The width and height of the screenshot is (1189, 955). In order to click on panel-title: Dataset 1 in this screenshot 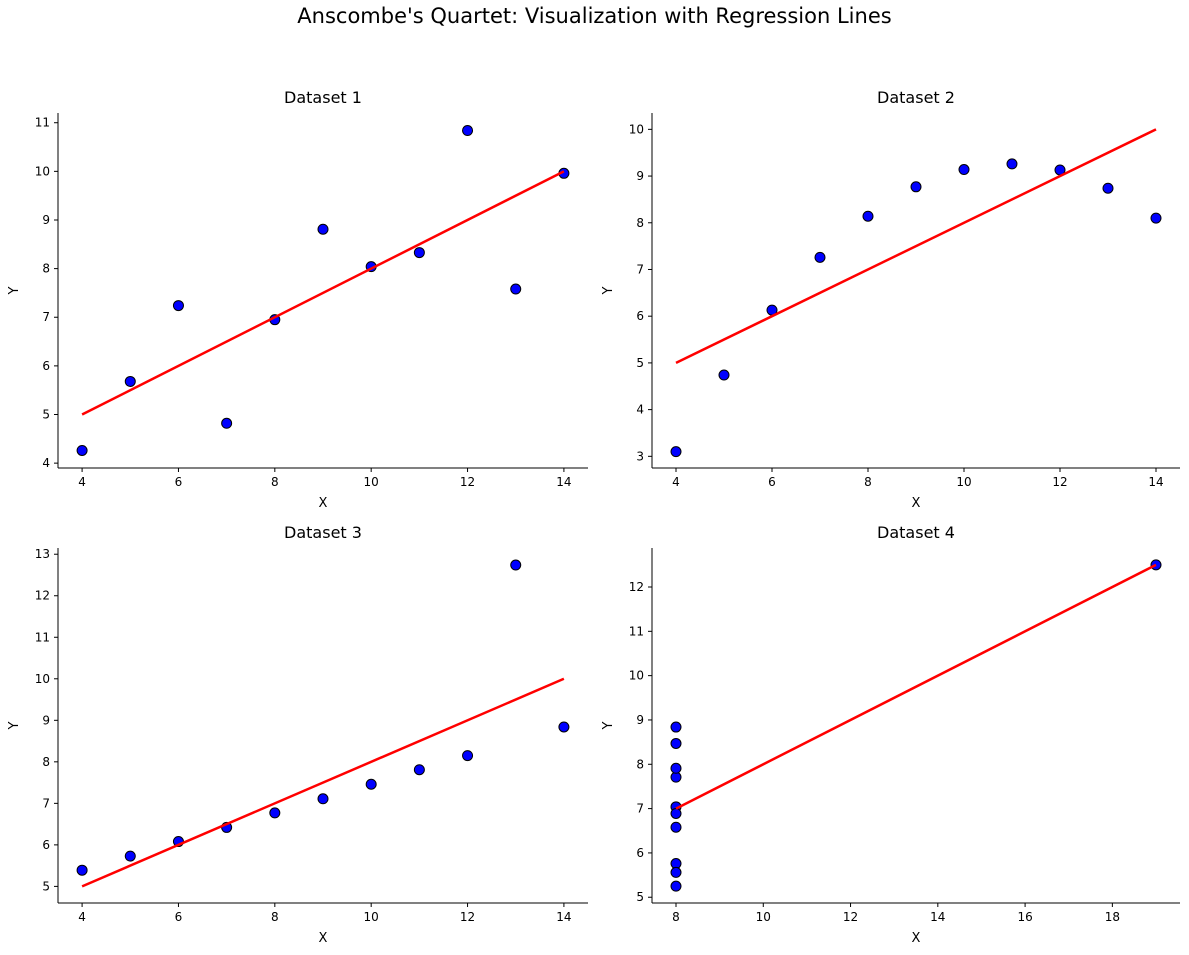, I will do `click(323, 97)`.